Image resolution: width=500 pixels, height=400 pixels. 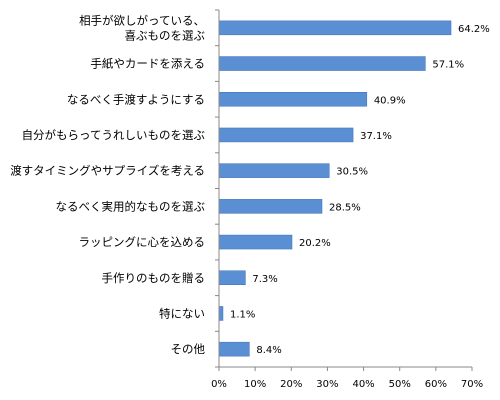 I want to click on value-label: 57.1%, so click(x=448, y=65).